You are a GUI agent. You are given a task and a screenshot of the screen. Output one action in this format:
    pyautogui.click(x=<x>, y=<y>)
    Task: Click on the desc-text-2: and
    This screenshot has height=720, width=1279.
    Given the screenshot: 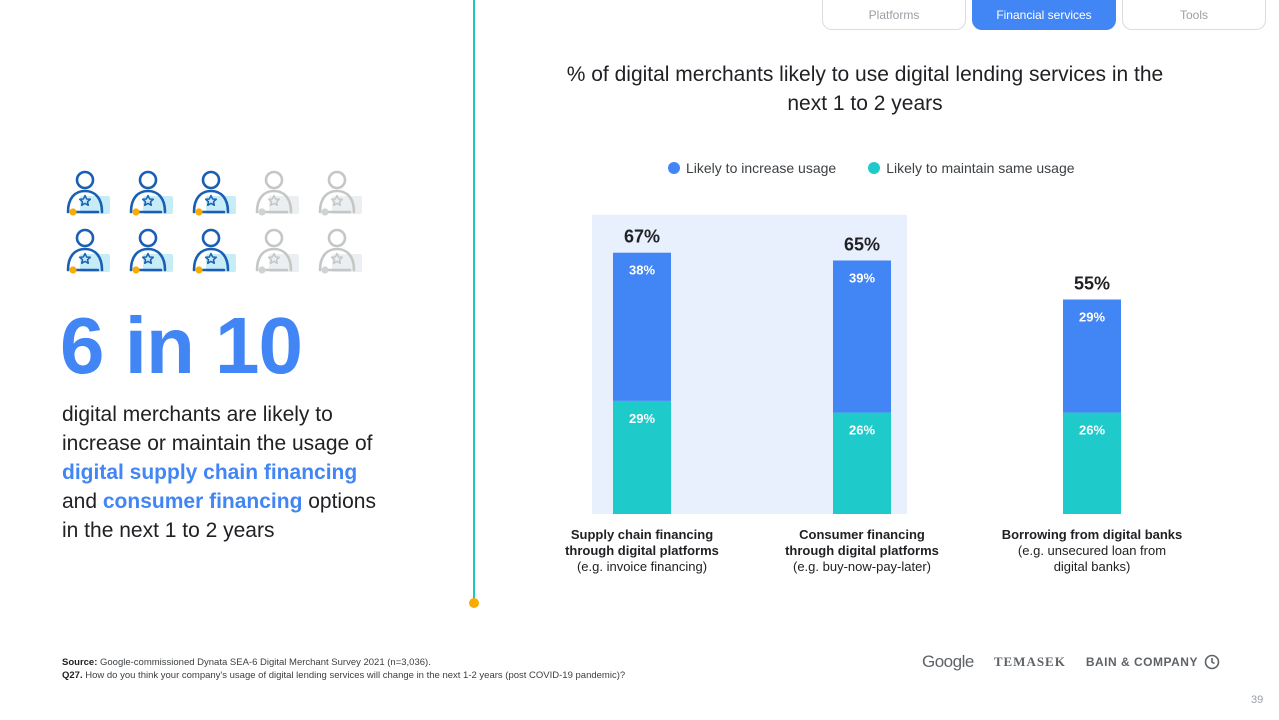 What is the action you would take?
    pyautogui.click(x=82, y=501)
    